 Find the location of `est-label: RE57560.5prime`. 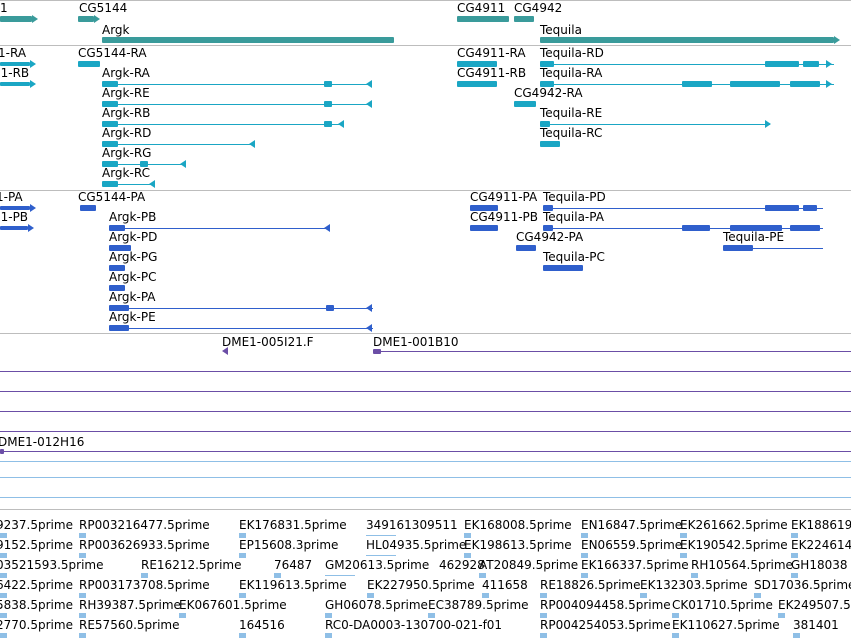

est-label: RE57560.5prime is located at coordinates (129, 625).